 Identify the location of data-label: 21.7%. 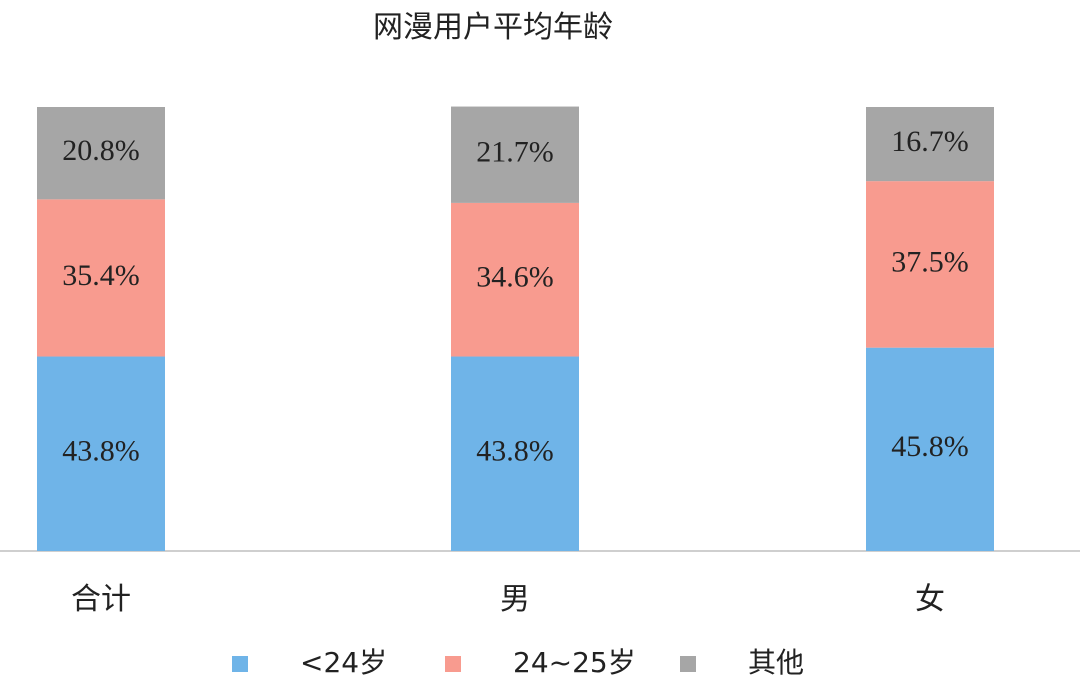
(515, 152).